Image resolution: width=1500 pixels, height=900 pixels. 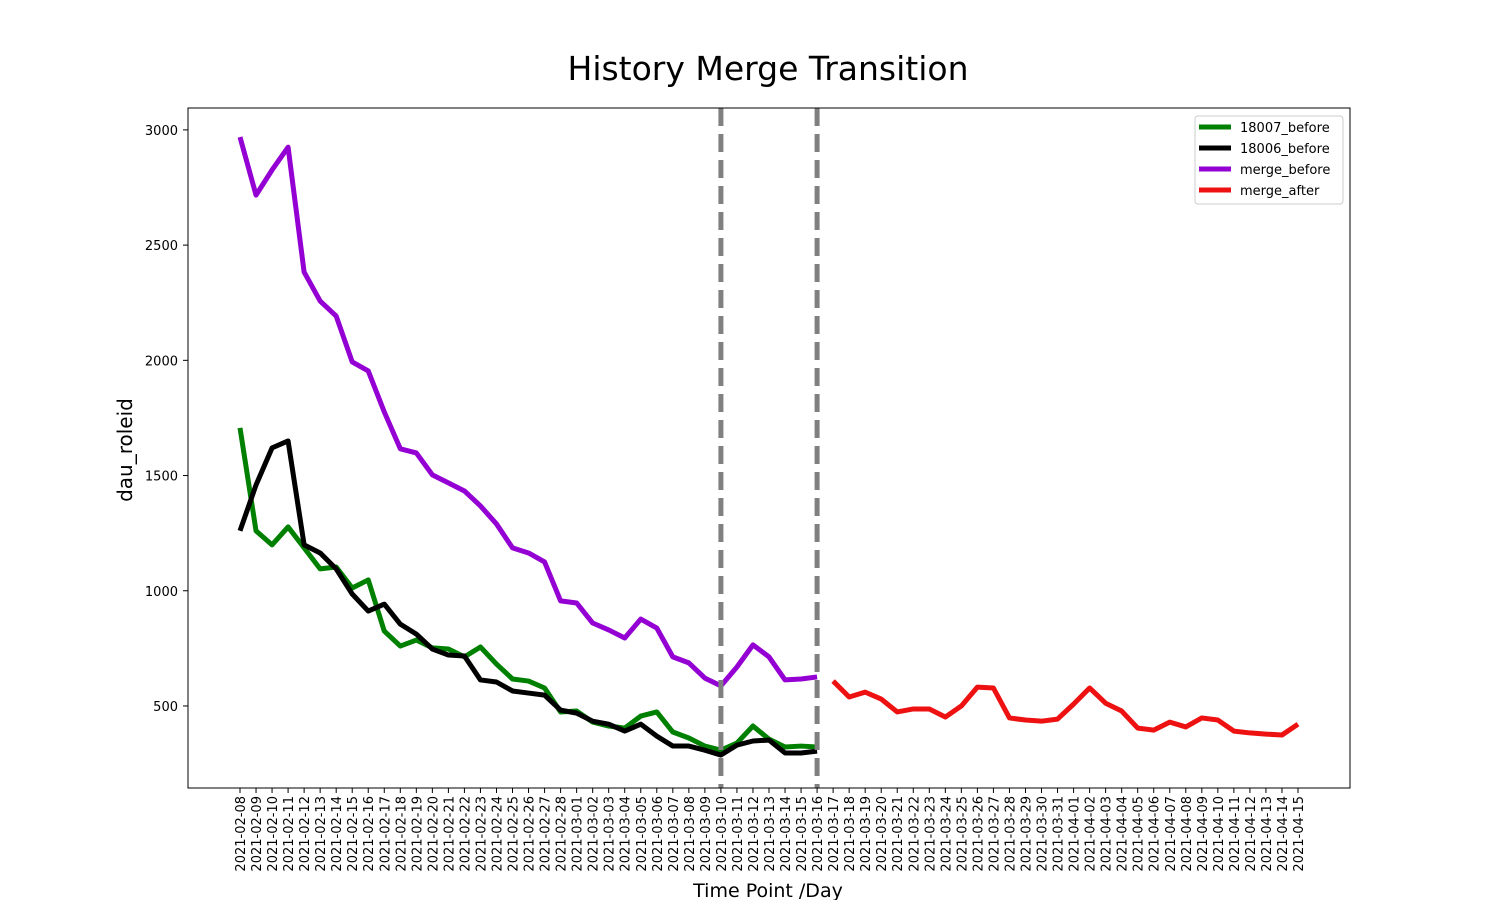 What do you see at coordinates (738, 834) in the screenshot?
I see `x-tick-label: 2021-03-11` at bounding box center [738, 834].